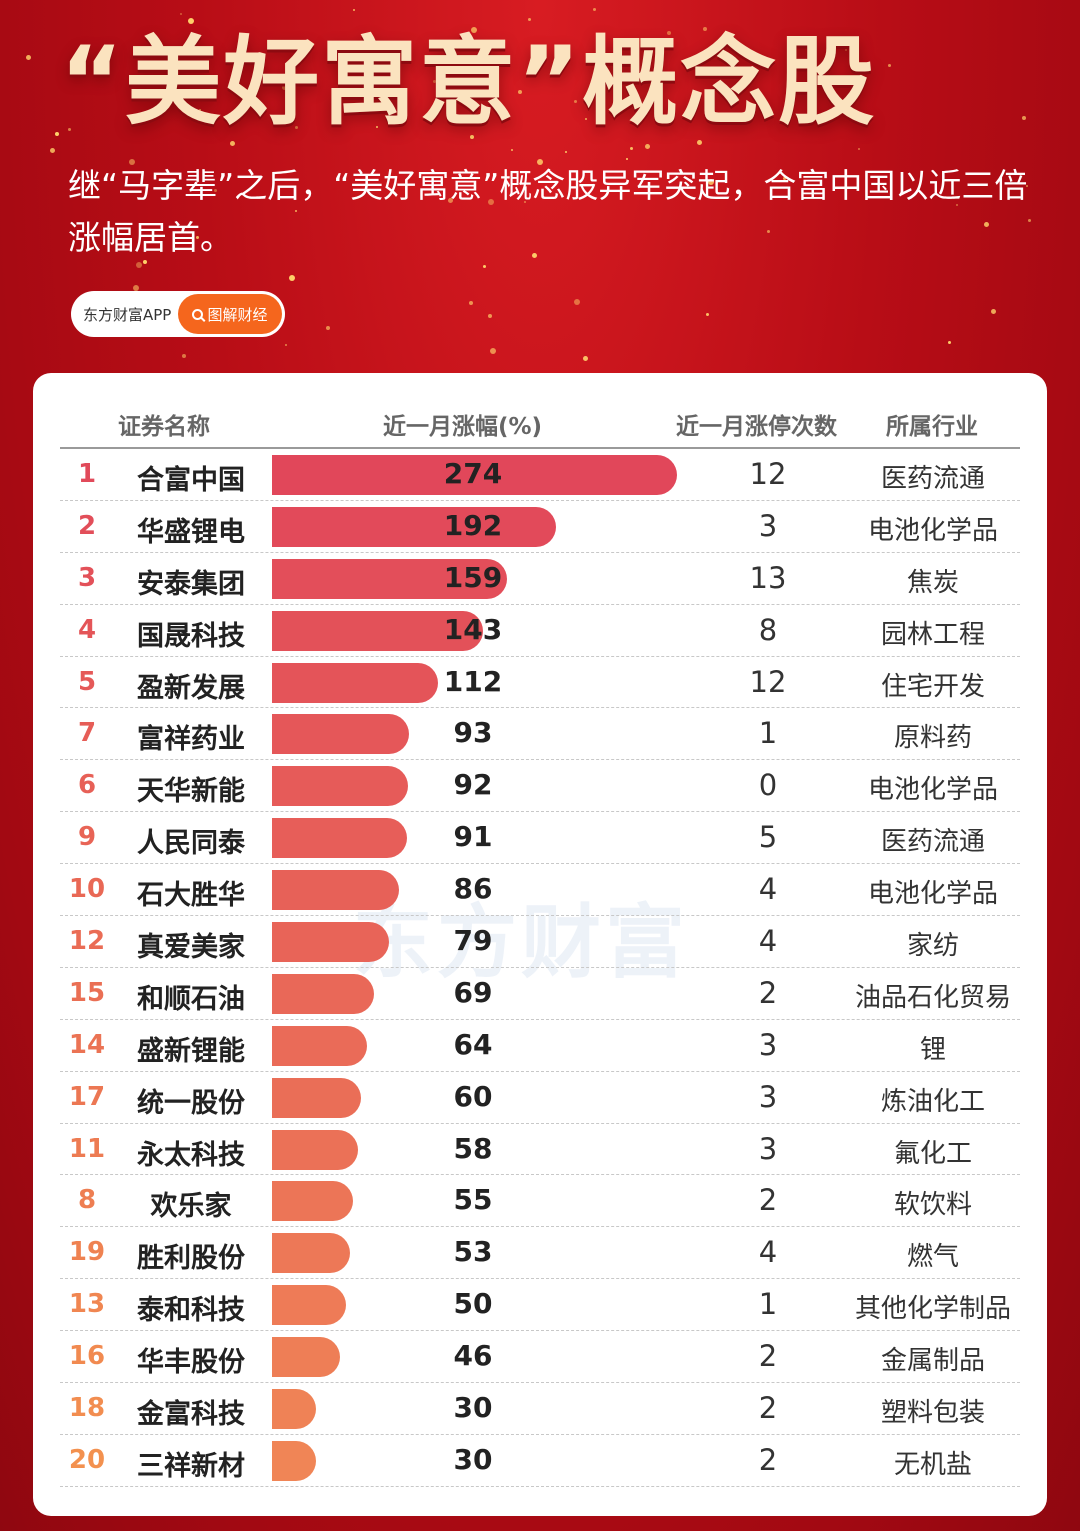  Describe the element at coordinates (932, 686) in the screenshot. I see `industry-label: 住宅开发` at that location.